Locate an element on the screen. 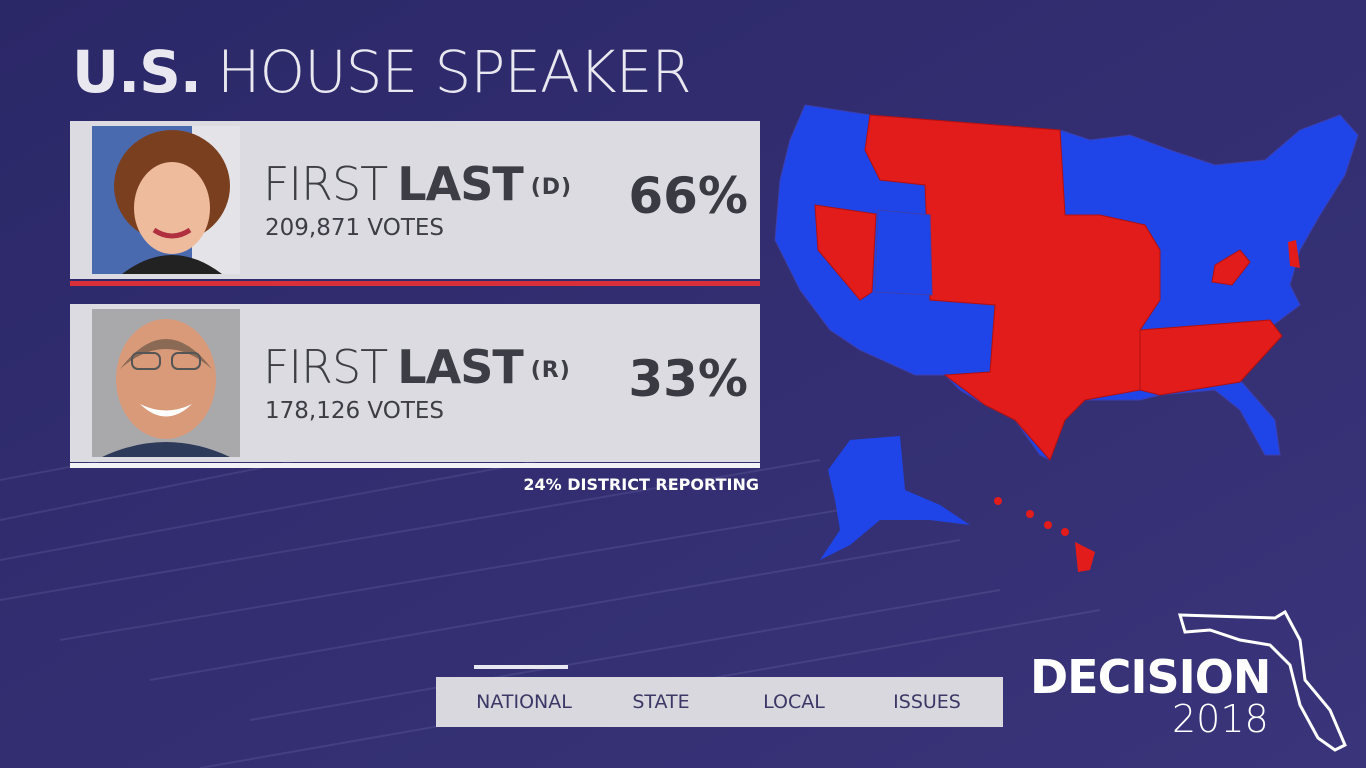  percent: 66% is located at coordinates (688, 196).